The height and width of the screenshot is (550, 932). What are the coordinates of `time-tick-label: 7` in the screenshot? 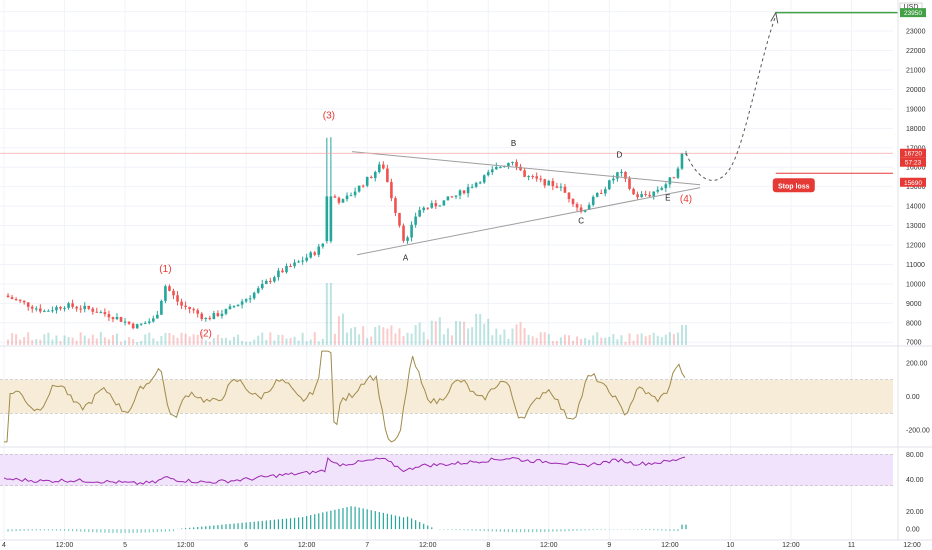 It's located at (367, 545).